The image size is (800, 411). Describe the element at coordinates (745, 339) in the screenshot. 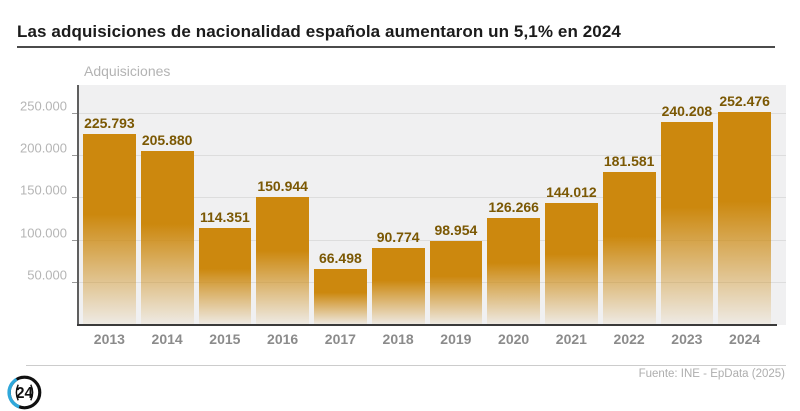

I see `x-tick-label: 2024` at that location.